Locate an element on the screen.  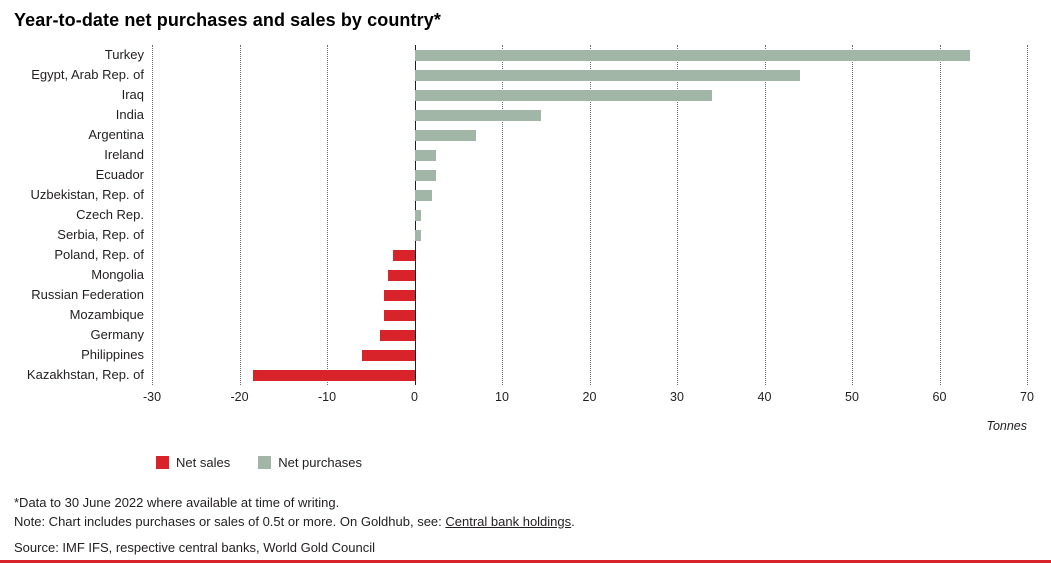
x-axis-ticks: -30 -20 -10 0 10 20 30 40 50 60 70 is located at coordinates (588, 396).